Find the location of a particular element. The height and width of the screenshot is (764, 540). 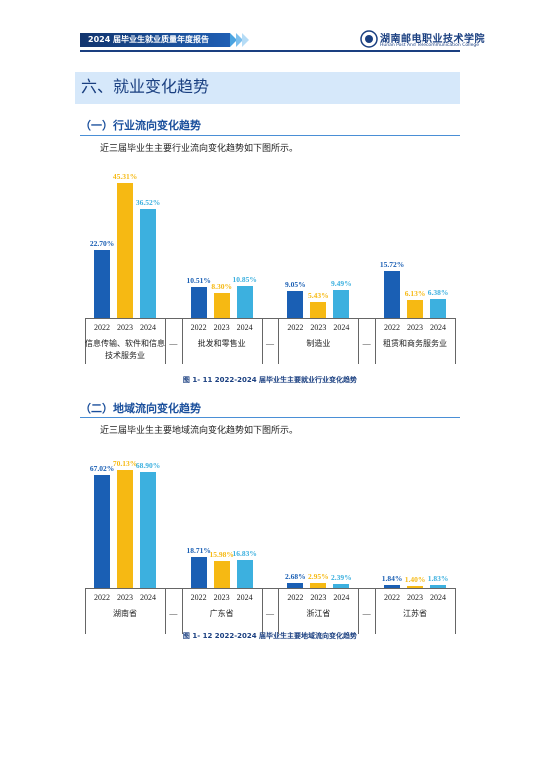

value-label: 15.72% is located at coordinates (392, 265).